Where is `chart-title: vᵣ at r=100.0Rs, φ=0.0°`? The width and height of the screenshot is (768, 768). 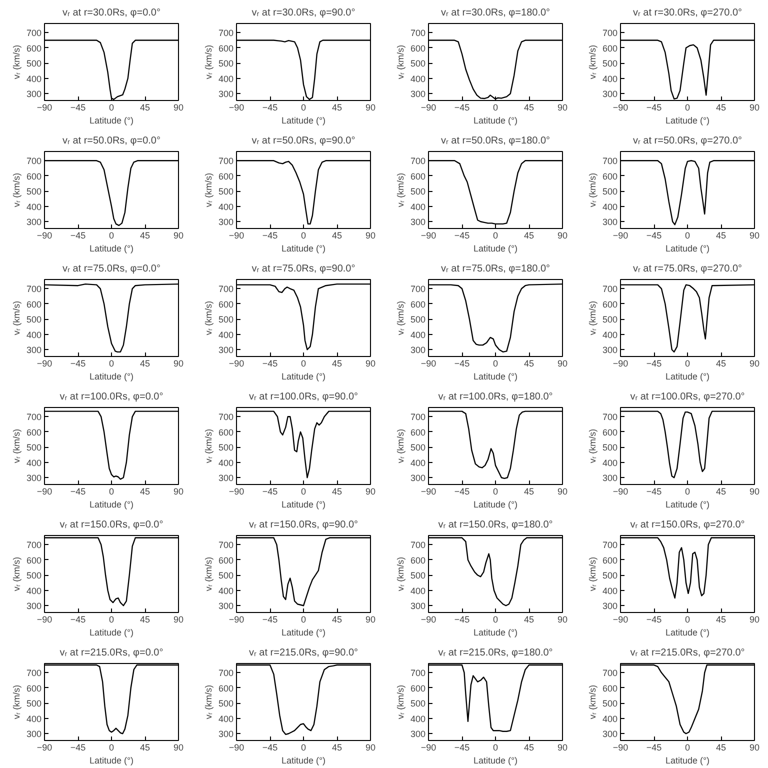 chart-title: vᵣ at r=100.0Rs, φ=0.0° is located at coordinates (112, 397).